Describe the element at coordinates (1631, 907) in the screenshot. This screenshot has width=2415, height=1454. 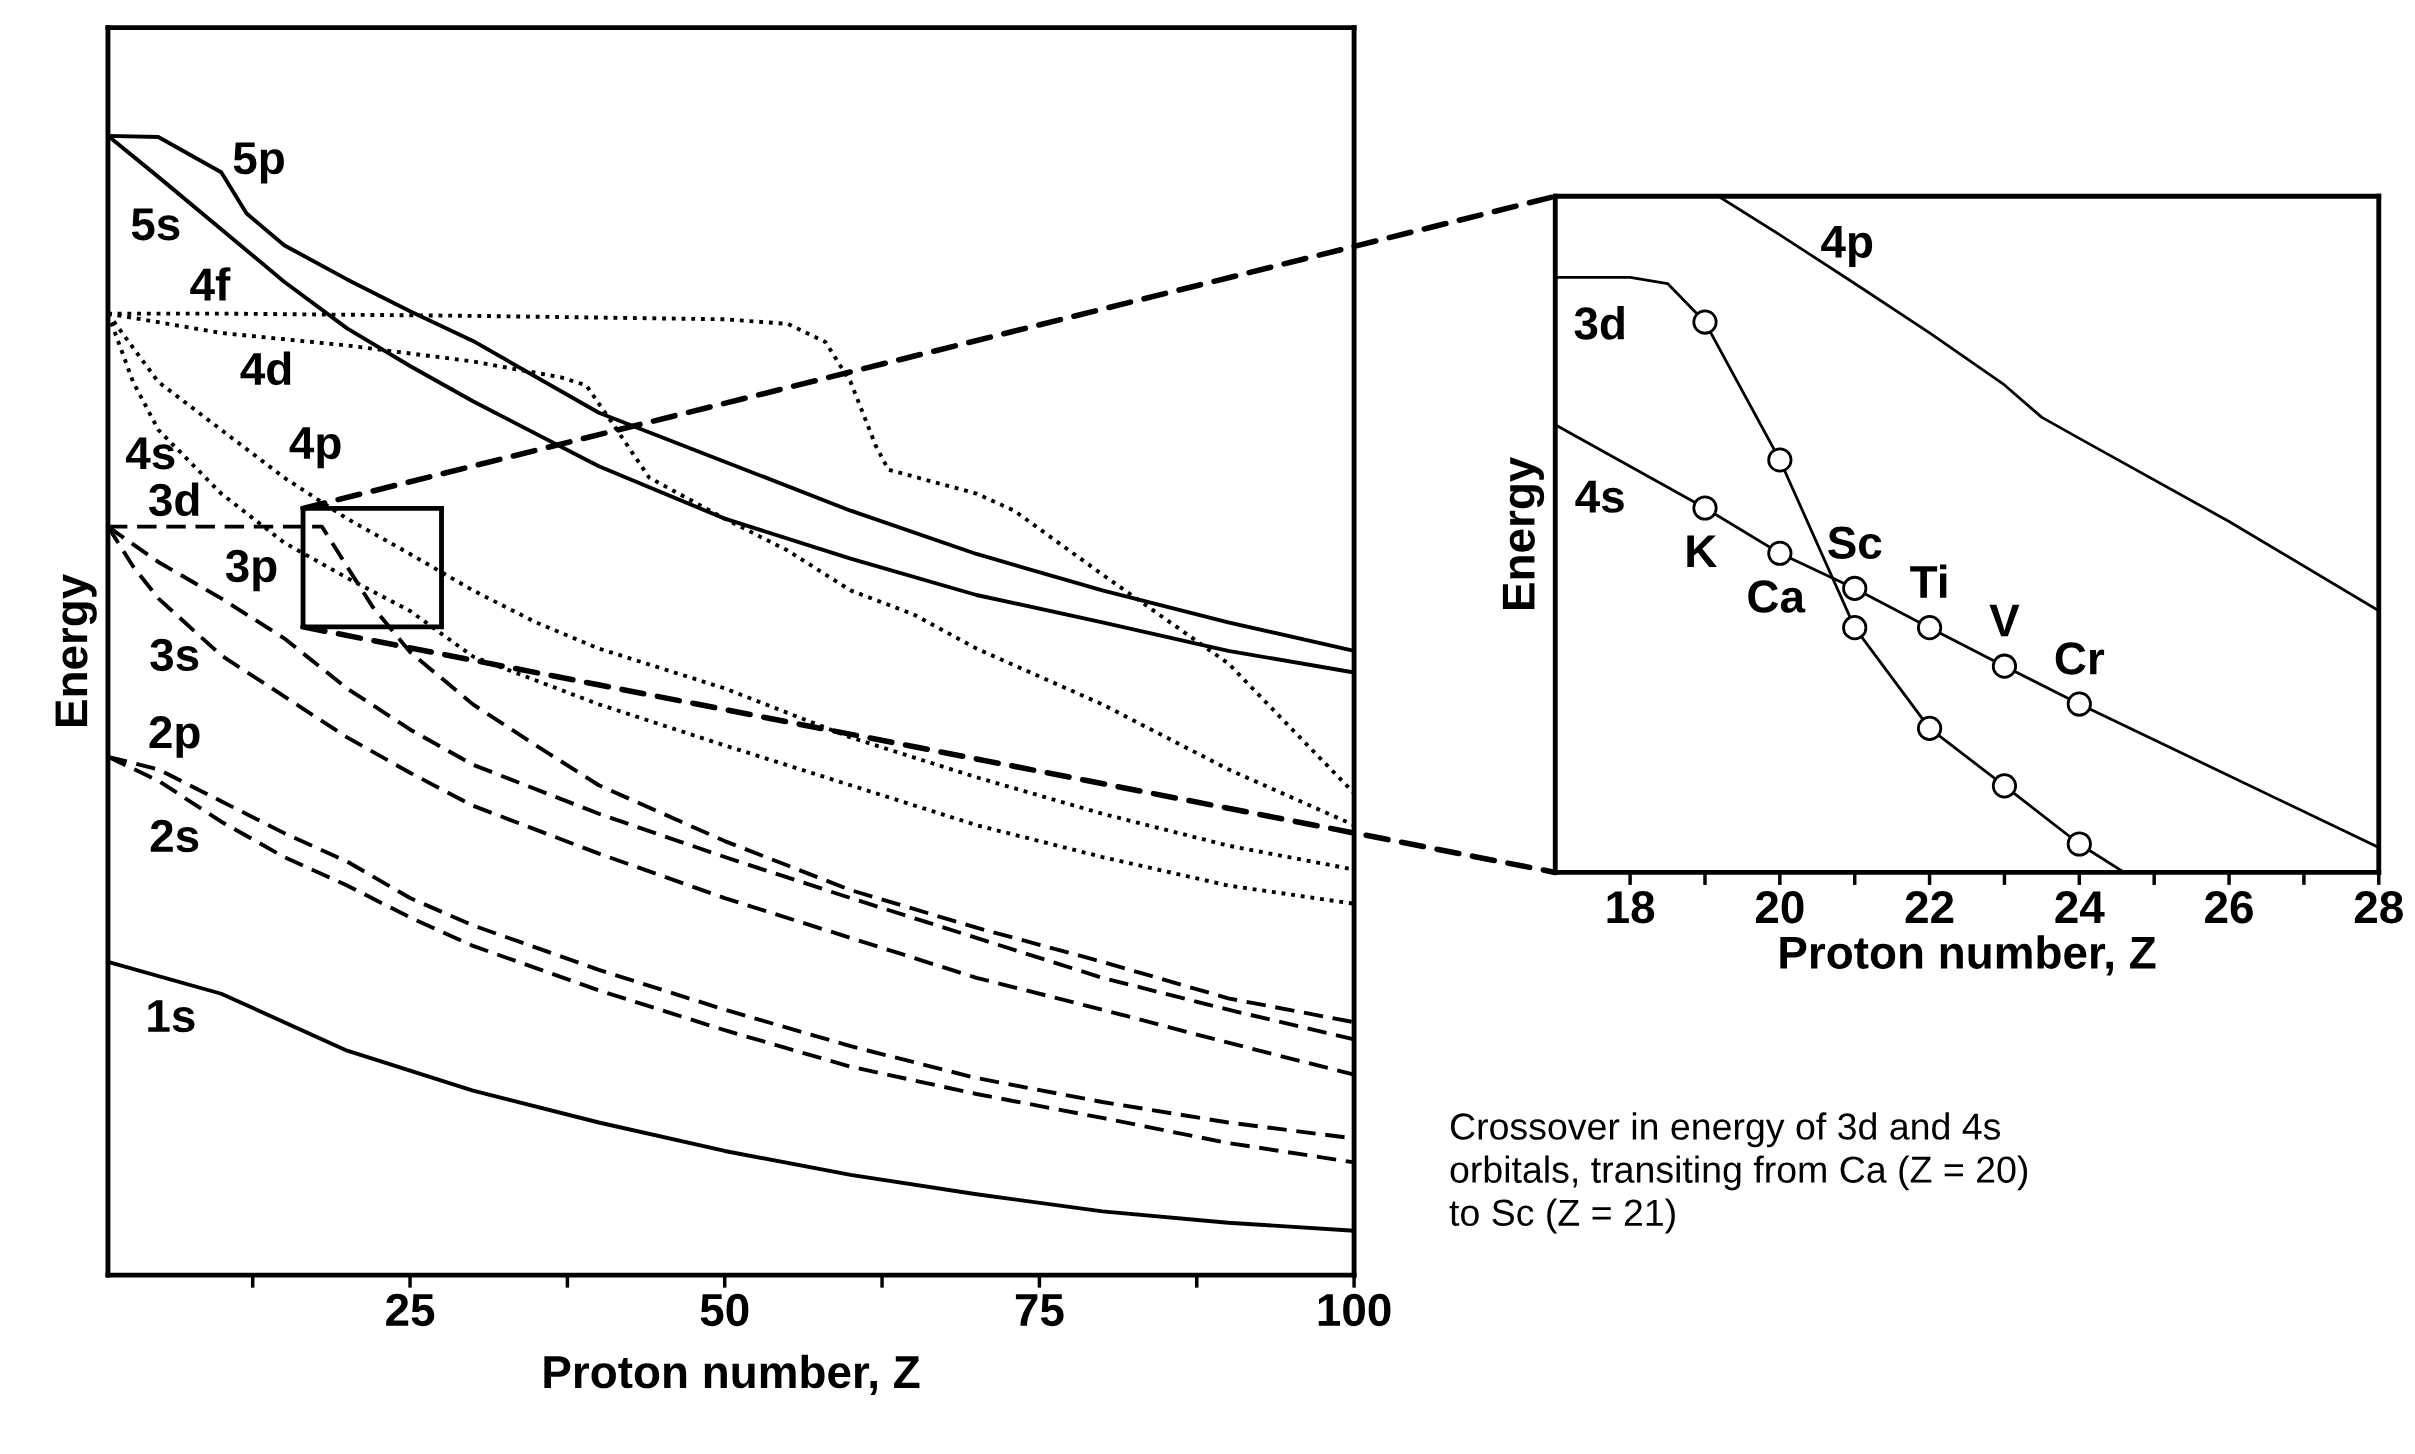
I see `x-tick-label: 18` at that location.